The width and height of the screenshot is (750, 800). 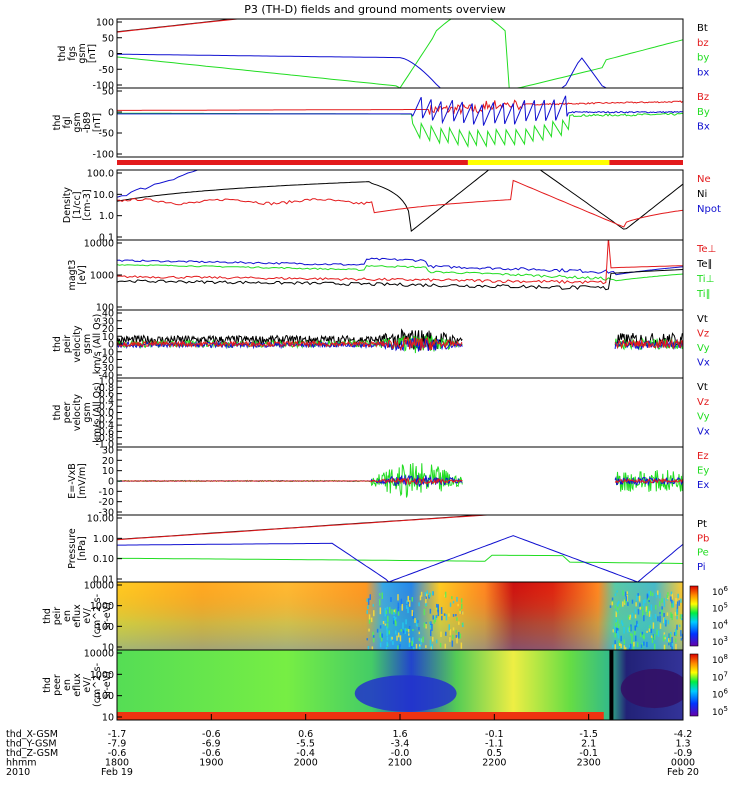 What do you see at coordinates (77, 616) in the screenshot?
I see `y-axis-label: eflux` at bounding box center [77, 616].